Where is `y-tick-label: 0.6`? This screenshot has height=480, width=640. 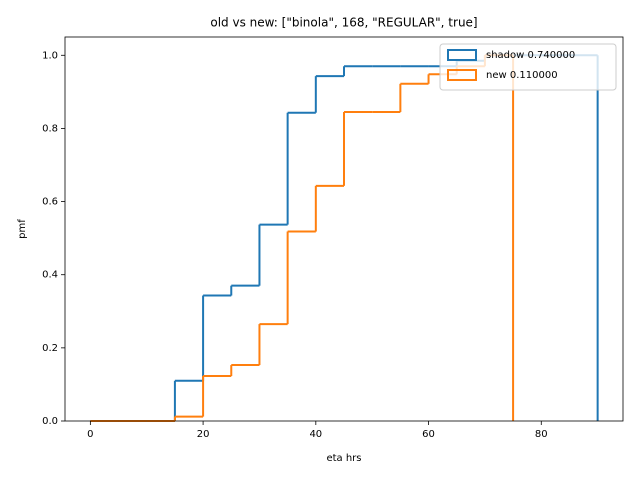 y-tick-label: 0.6 is located at coordinates (50, 202).